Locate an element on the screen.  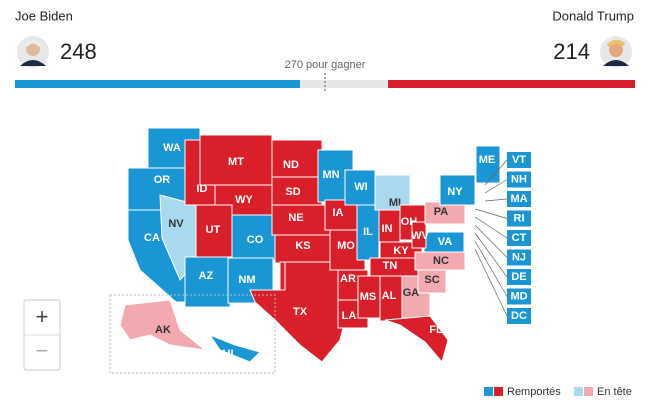
small-state-label: MD is located at coordinates (518, 296).